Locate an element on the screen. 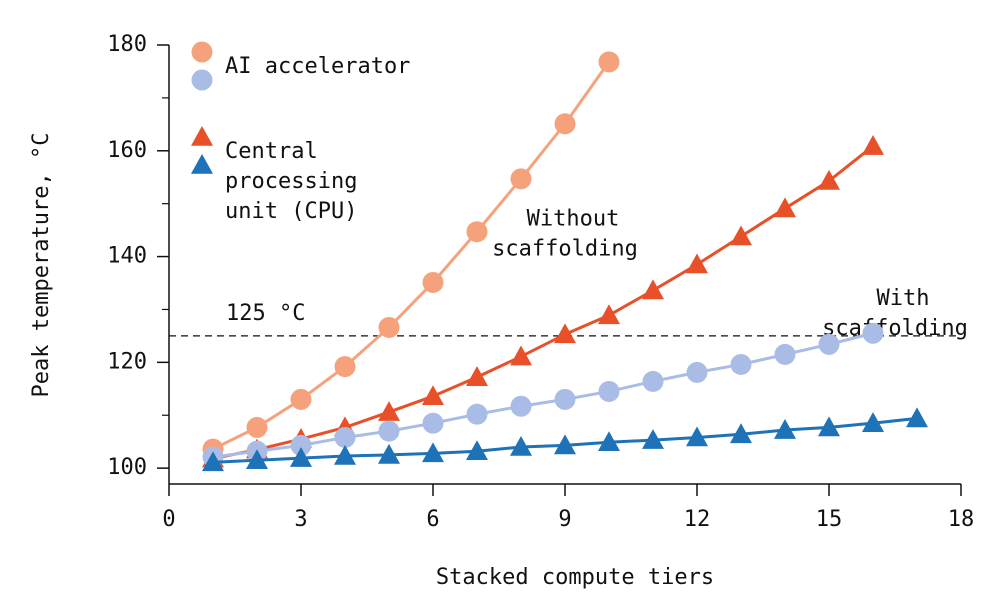  x-tick-label: 9 is located at coordinates (564, 519).